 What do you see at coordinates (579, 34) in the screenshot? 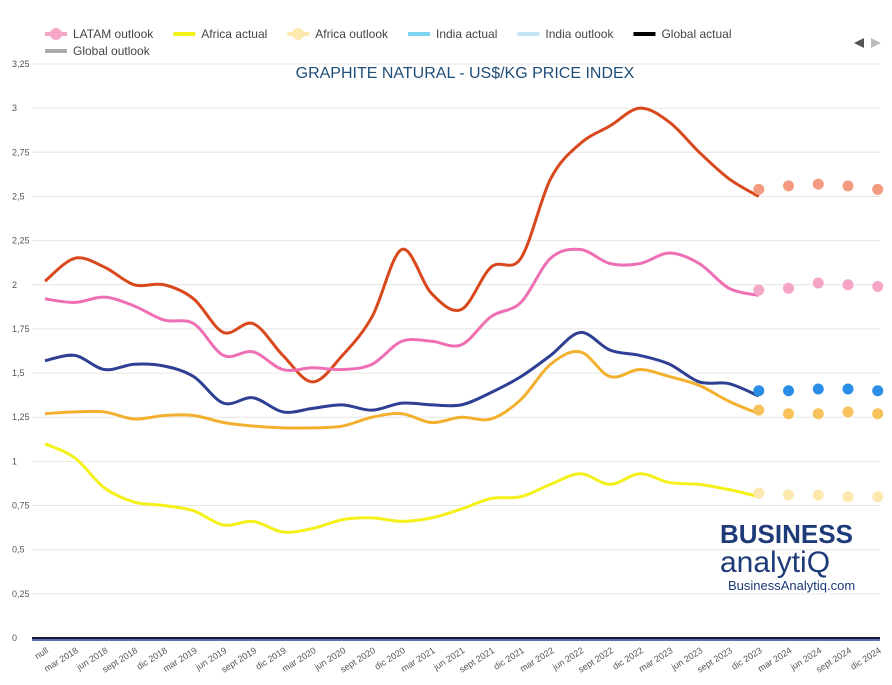
I see `legend-label: India outlook` at bounding box center [579, 34].